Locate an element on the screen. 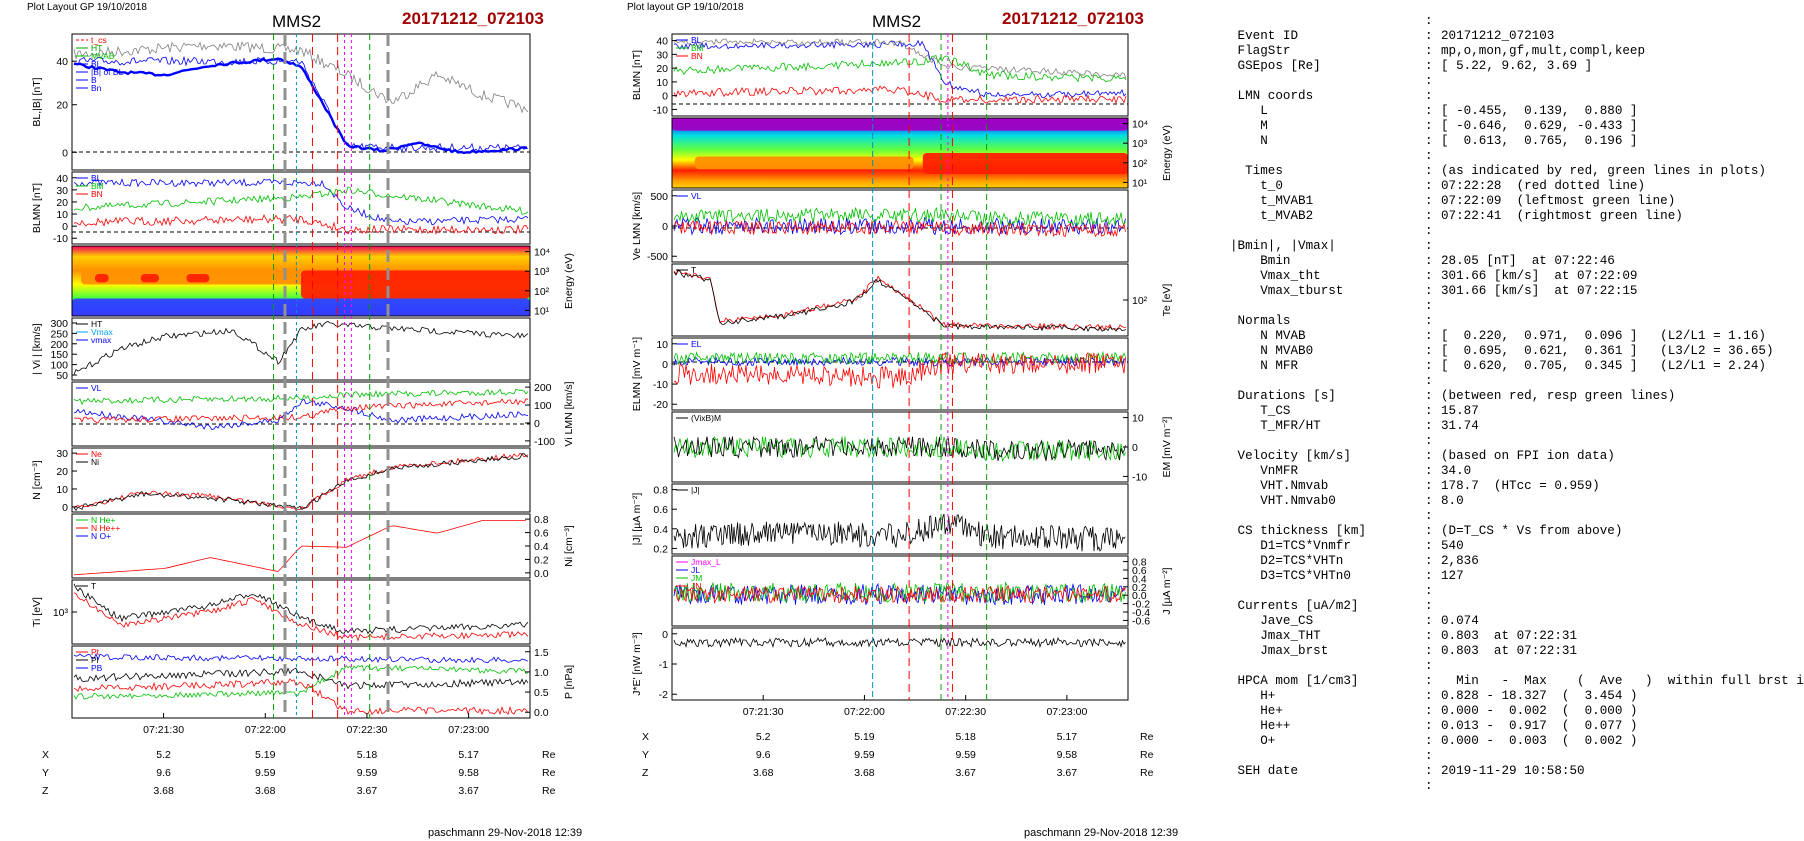 The height and width of the screenshot is (841, 1804). info-row: Velocity [km/s]: (based on FPI ion data) is located at coordinates (1517, 456).